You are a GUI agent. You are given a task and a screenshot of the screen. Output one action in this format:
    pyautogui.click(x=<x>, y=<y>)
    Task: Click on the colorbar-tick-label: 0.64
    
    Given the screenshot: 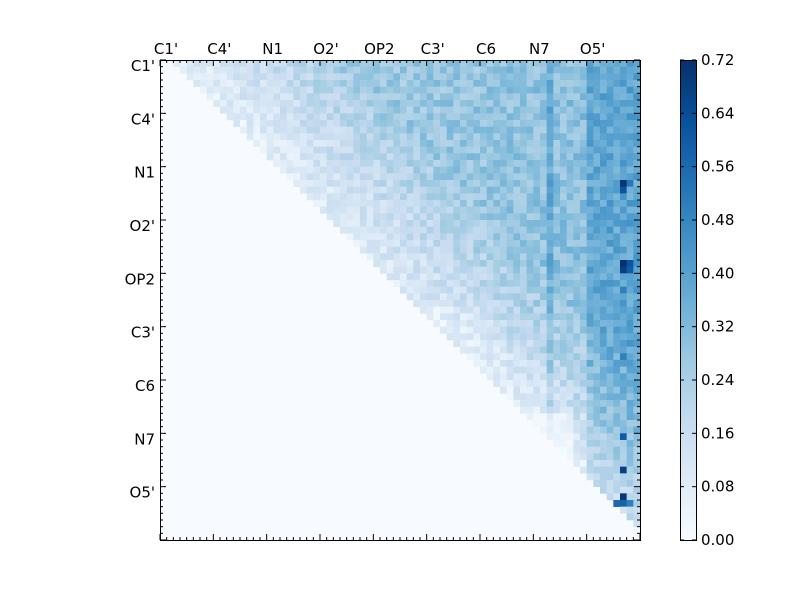 What is the action you would take?
    pyautogui.click(x=717, y=113)
    